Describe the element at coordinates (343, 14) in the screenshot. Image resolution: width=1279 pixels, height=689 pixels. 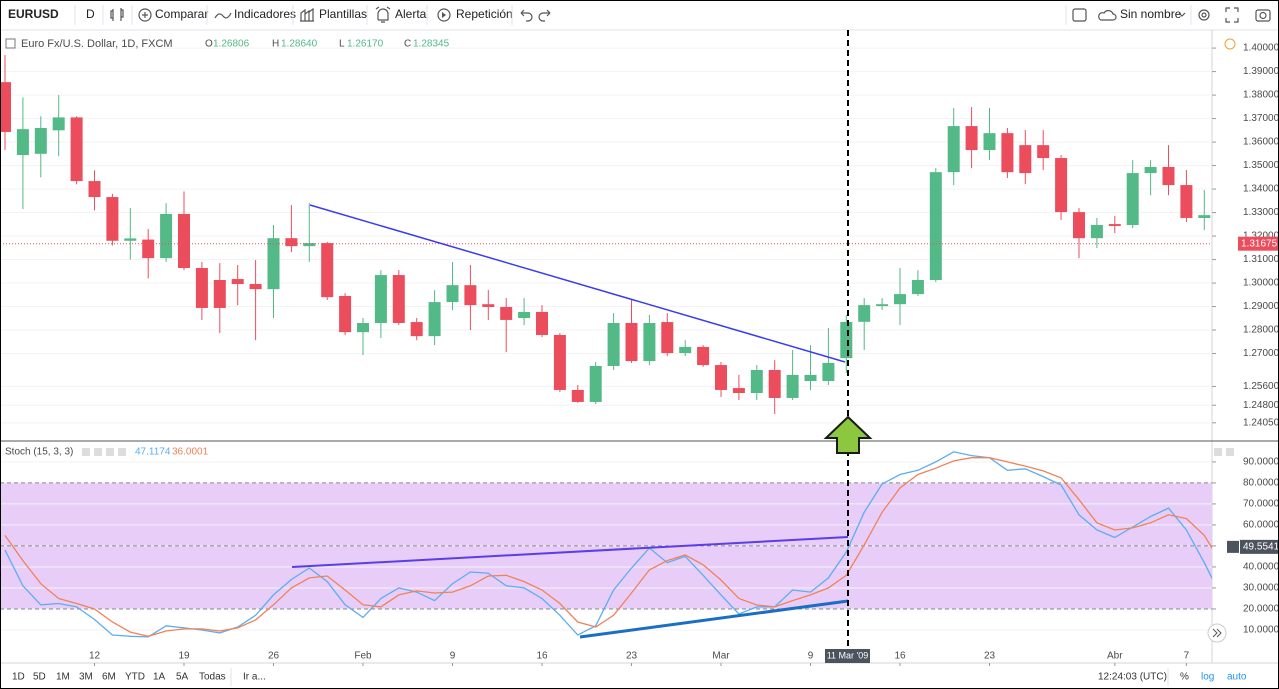
I see `templates-button: Plantillas` at that location.